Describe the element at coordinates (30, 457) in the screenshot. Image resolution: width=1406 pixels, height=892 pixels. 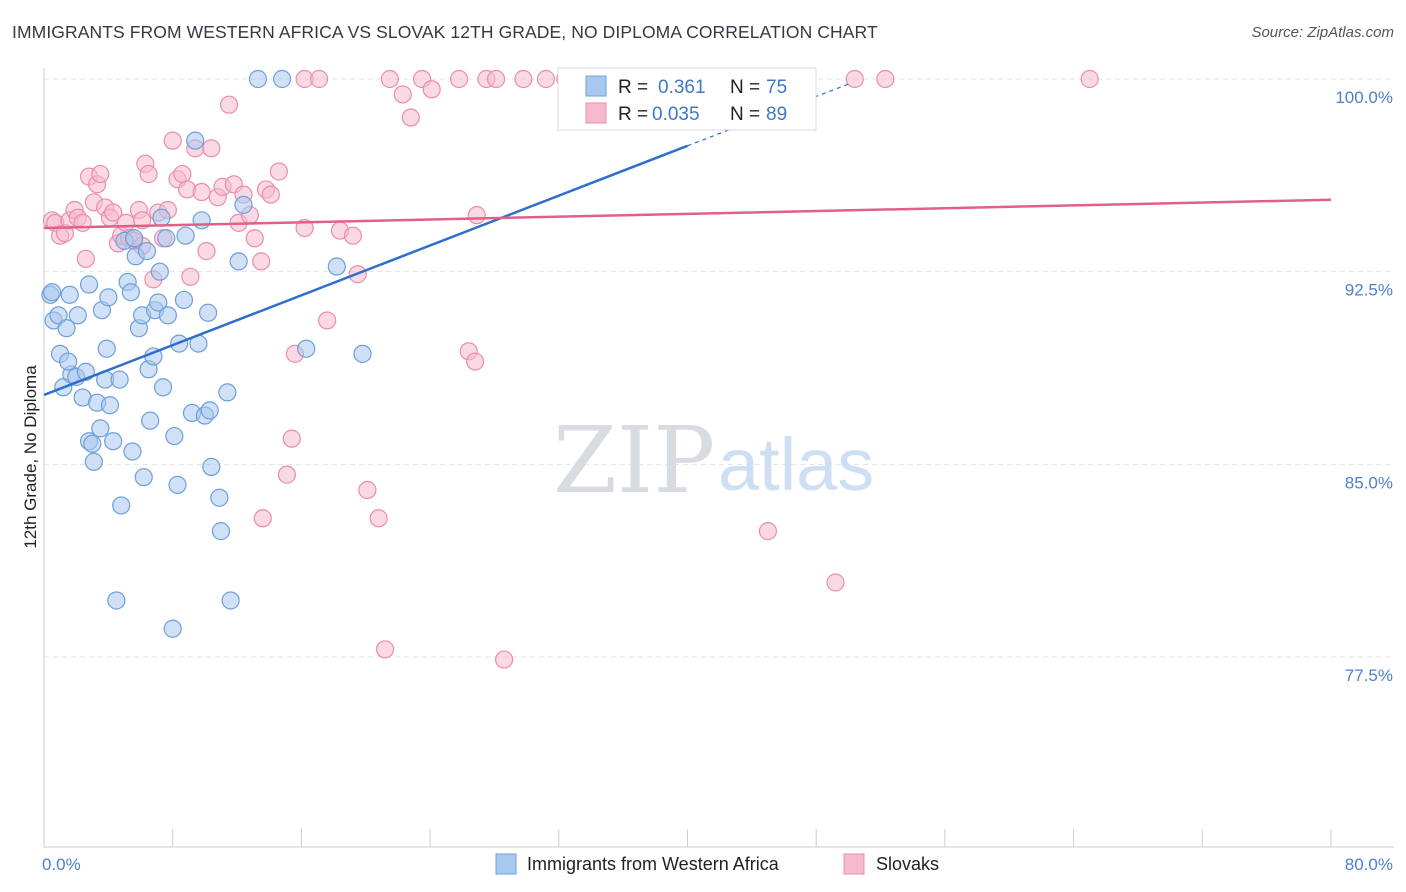
I see `y-axis-label: 12th Grade, No Diploma` at that location.